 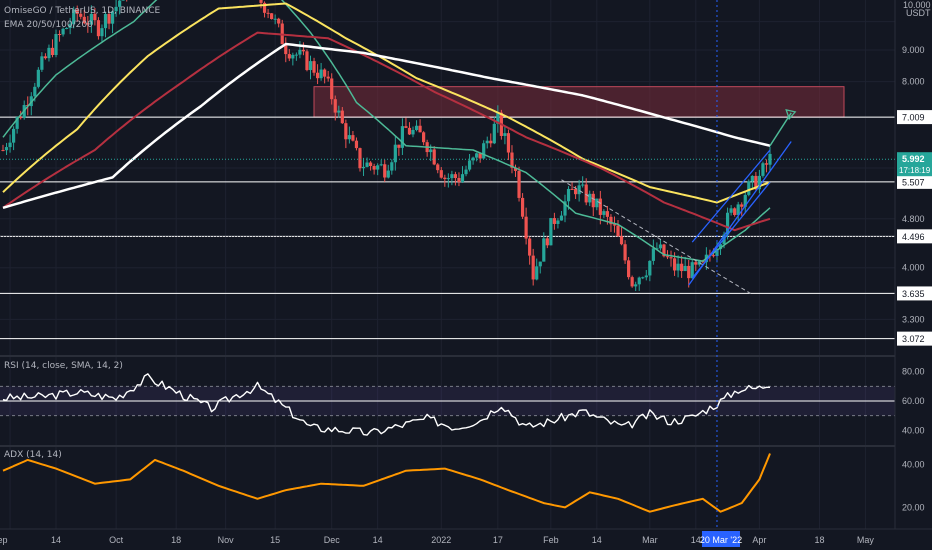 I want to click on price-tick: 10.000, so click(x=917, y=5).